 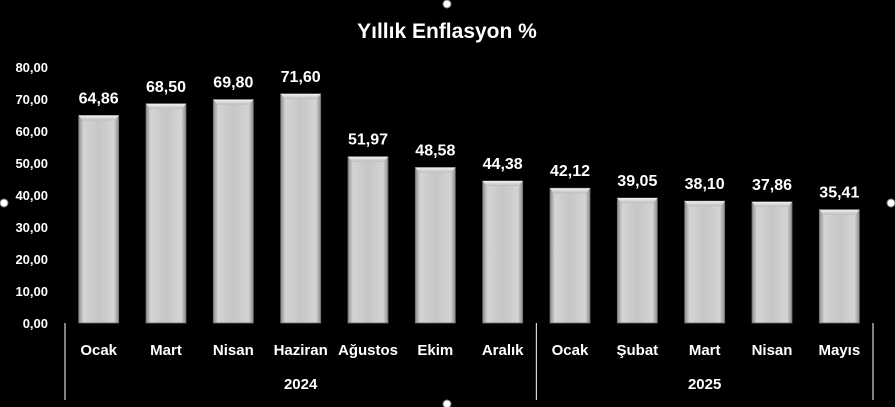 What do you see at coordinates (31, 163) in the screenshot?
I see `y-tick-label: 50,00` at bounding box center [31, 163].